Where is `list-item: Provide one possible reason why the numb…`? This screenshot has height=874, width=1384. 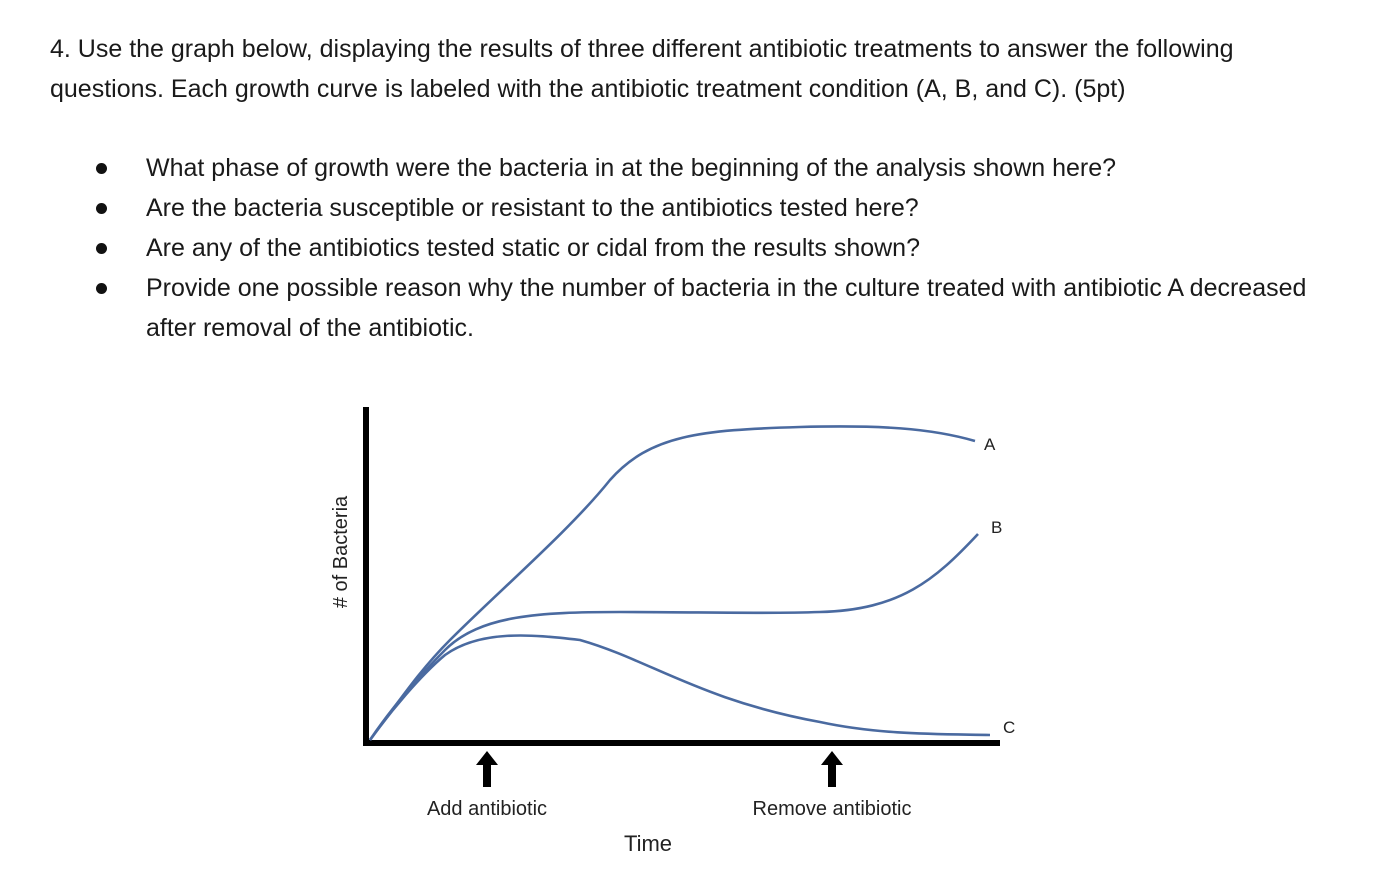 list-item: Provide one possible reason why the numb… is located at coordinates (700, 308).